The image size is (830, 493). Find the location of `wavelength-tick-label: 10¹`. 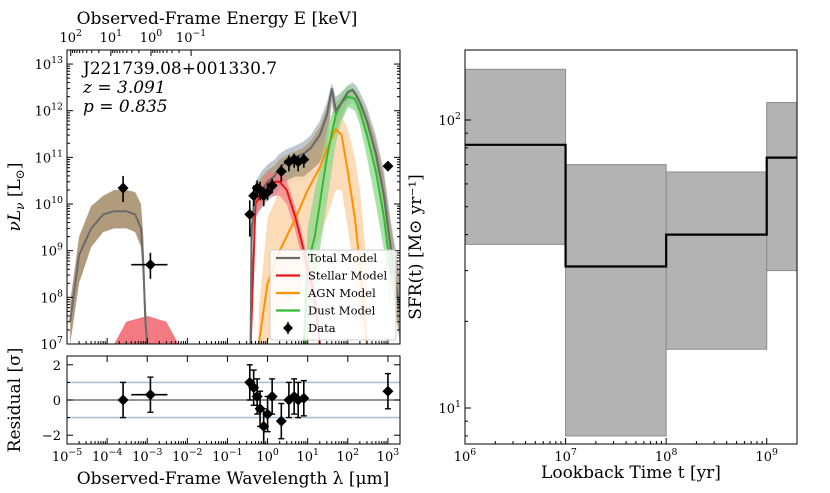

wavelength-tick-label: 10¹ is located at coordinates (307, 456).